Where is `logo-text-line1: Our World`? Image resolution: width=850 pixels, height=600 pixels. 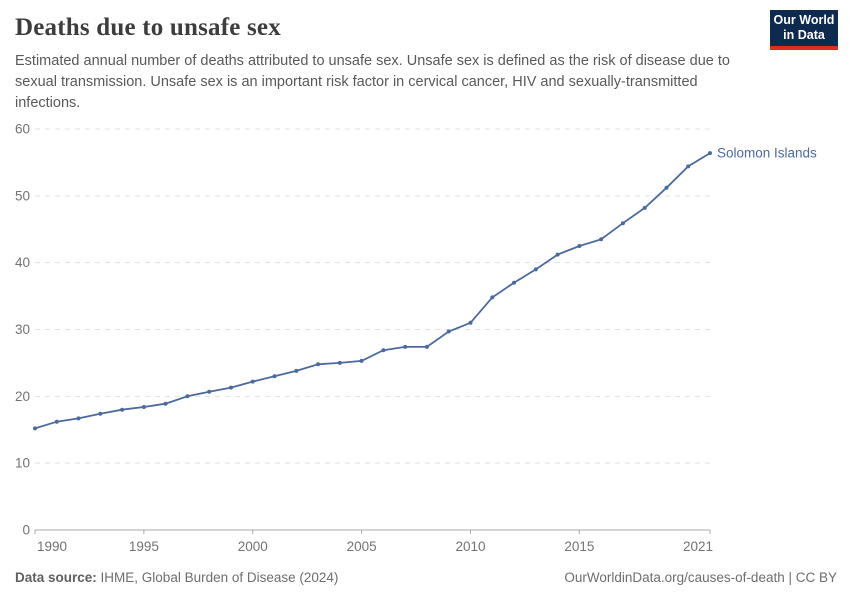
logo-text-line1: Our World is located at coordinates (804, 20).